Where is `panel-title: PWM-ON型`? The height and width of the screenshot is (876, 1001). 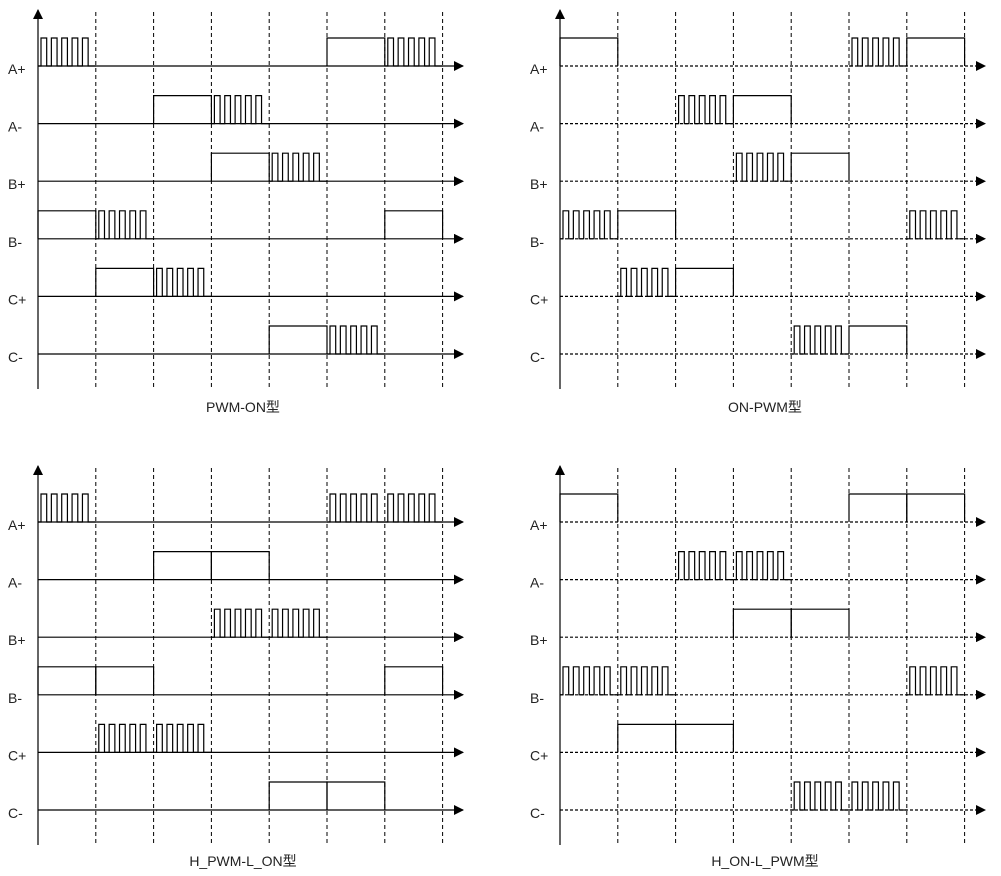 panel-title: PWM-ON型 is located at coordinates (243, 407).